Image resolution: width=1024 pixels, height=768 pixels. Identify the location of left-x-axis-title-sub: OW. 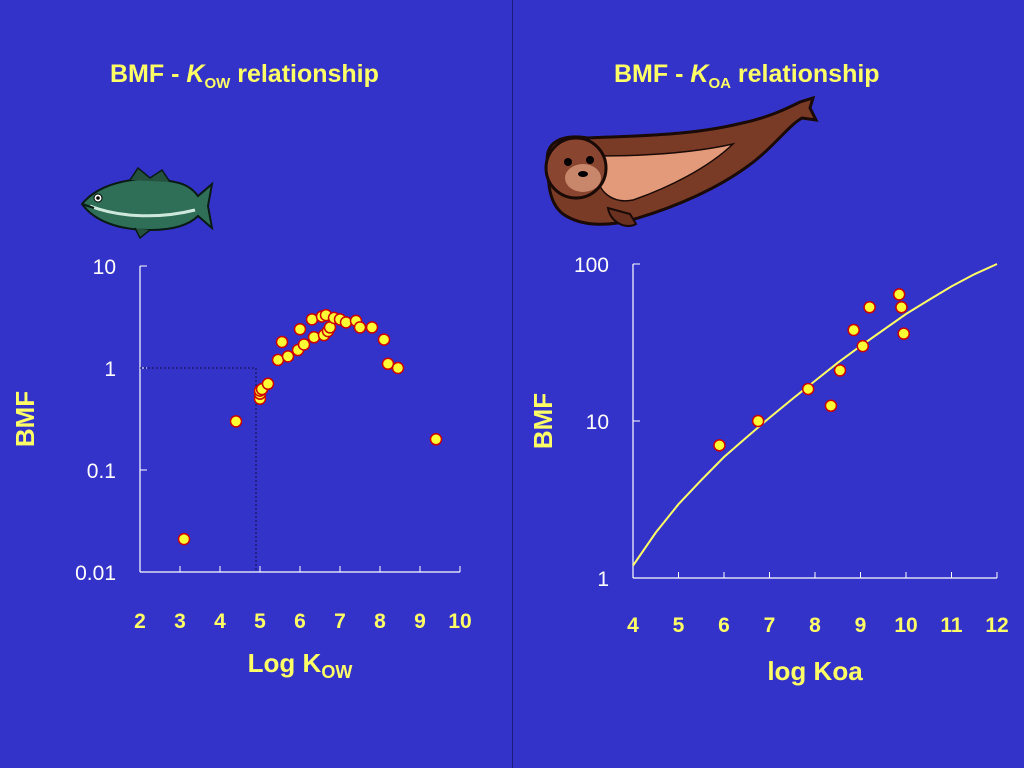
(336, 672).